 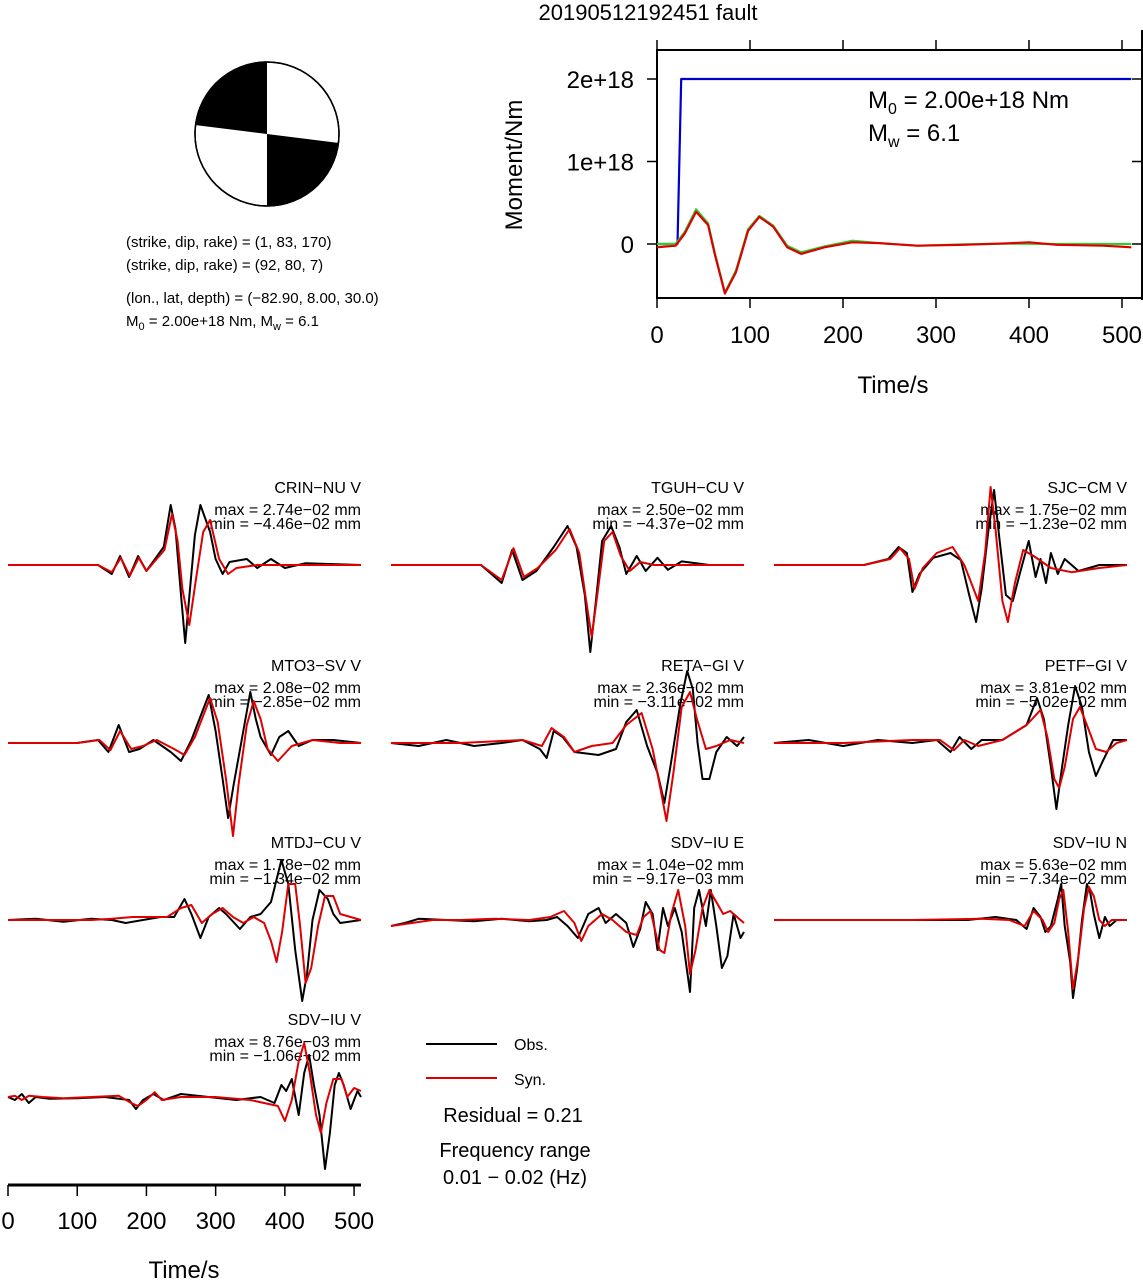 I want to click on station-label: SJC−CM V, so click(x=1087, y=488).